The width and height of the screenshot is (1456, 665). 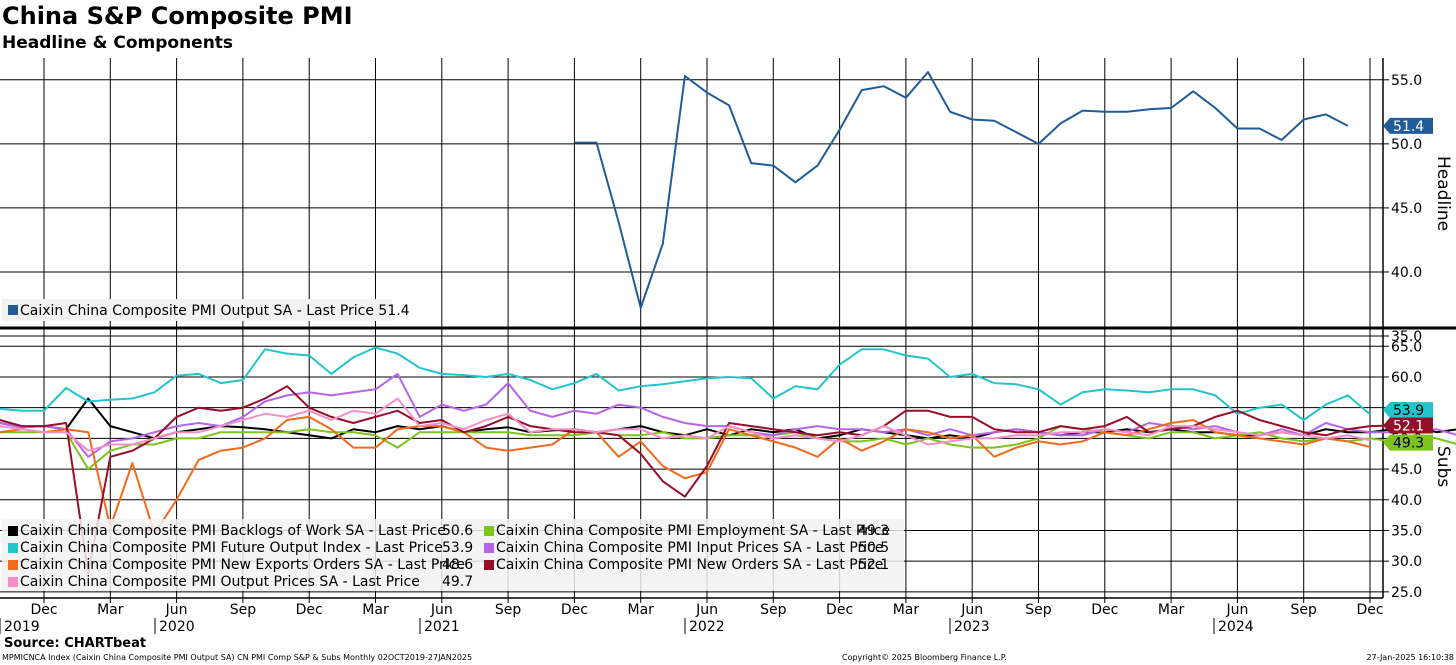 I want to click on new-orders-last-marker, so click(x=1408, y=425).